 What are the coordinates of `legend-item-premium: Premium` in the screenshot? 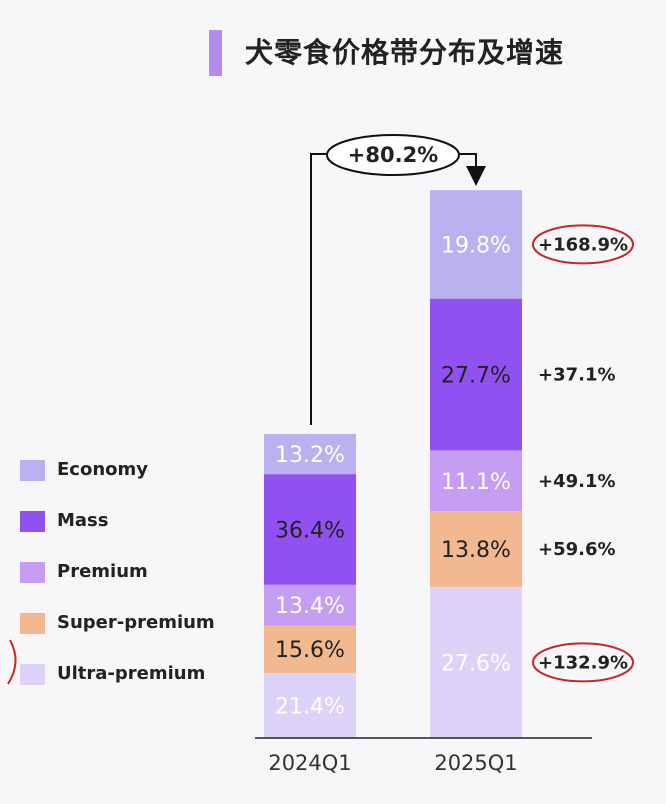 It's located at (135, 572).